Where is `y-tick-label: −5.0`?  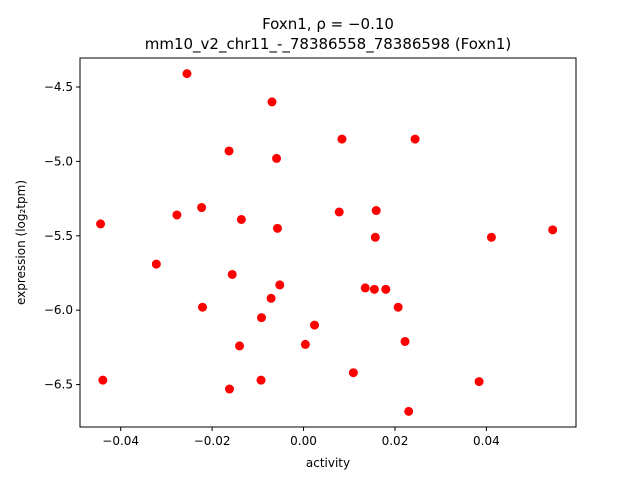
y-tick-label: −5.0 is located at coordinates (58, 161).